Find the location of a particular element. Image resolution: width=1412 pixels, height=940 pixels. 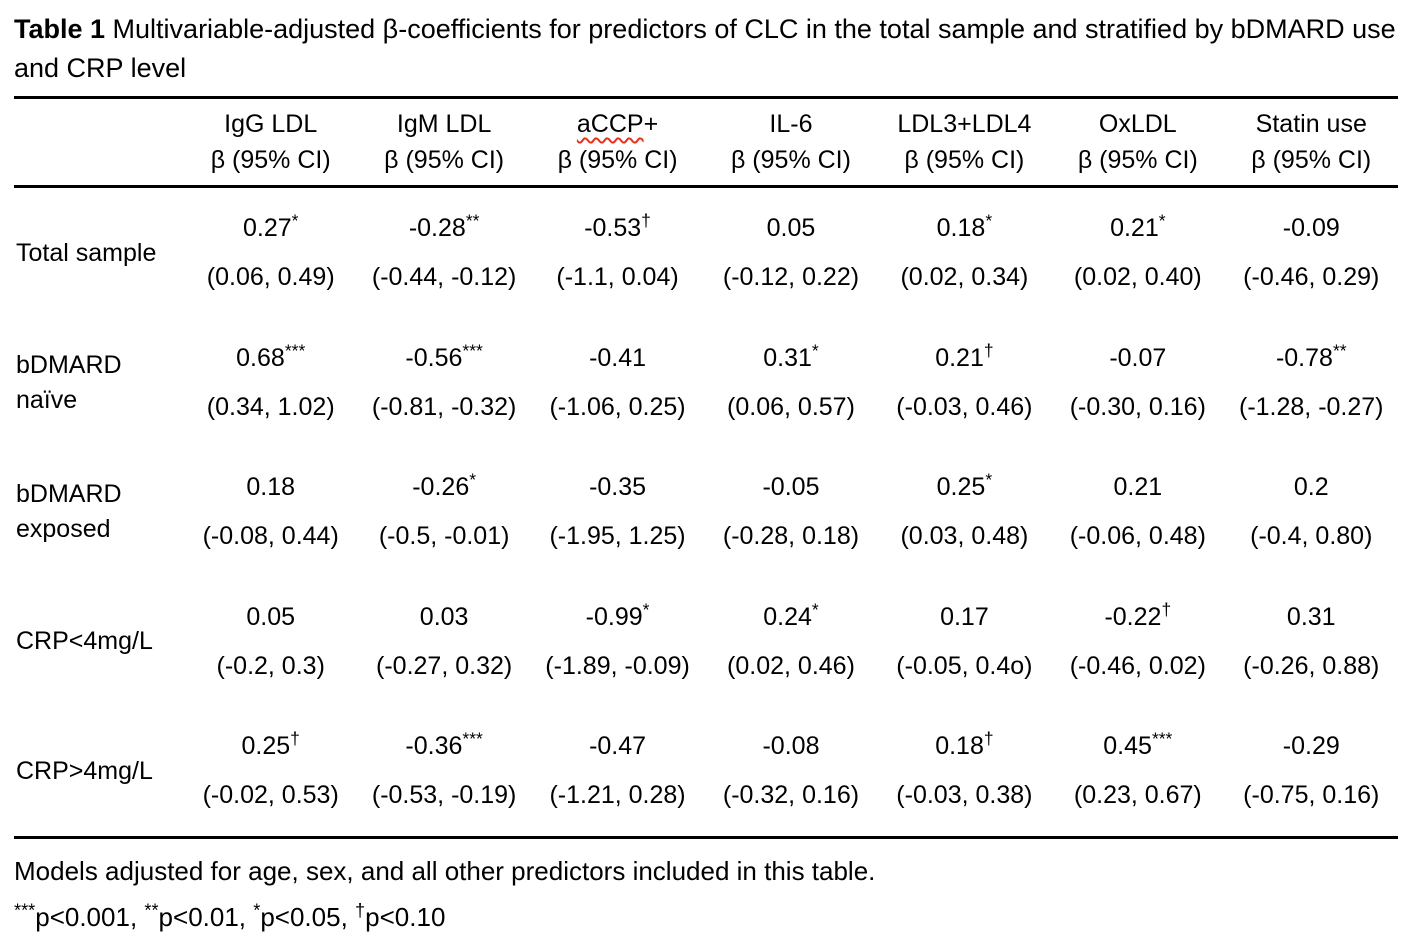

data-cell: 0.31 (-0.26, 0.88) is located at coordinates (1311, 642).